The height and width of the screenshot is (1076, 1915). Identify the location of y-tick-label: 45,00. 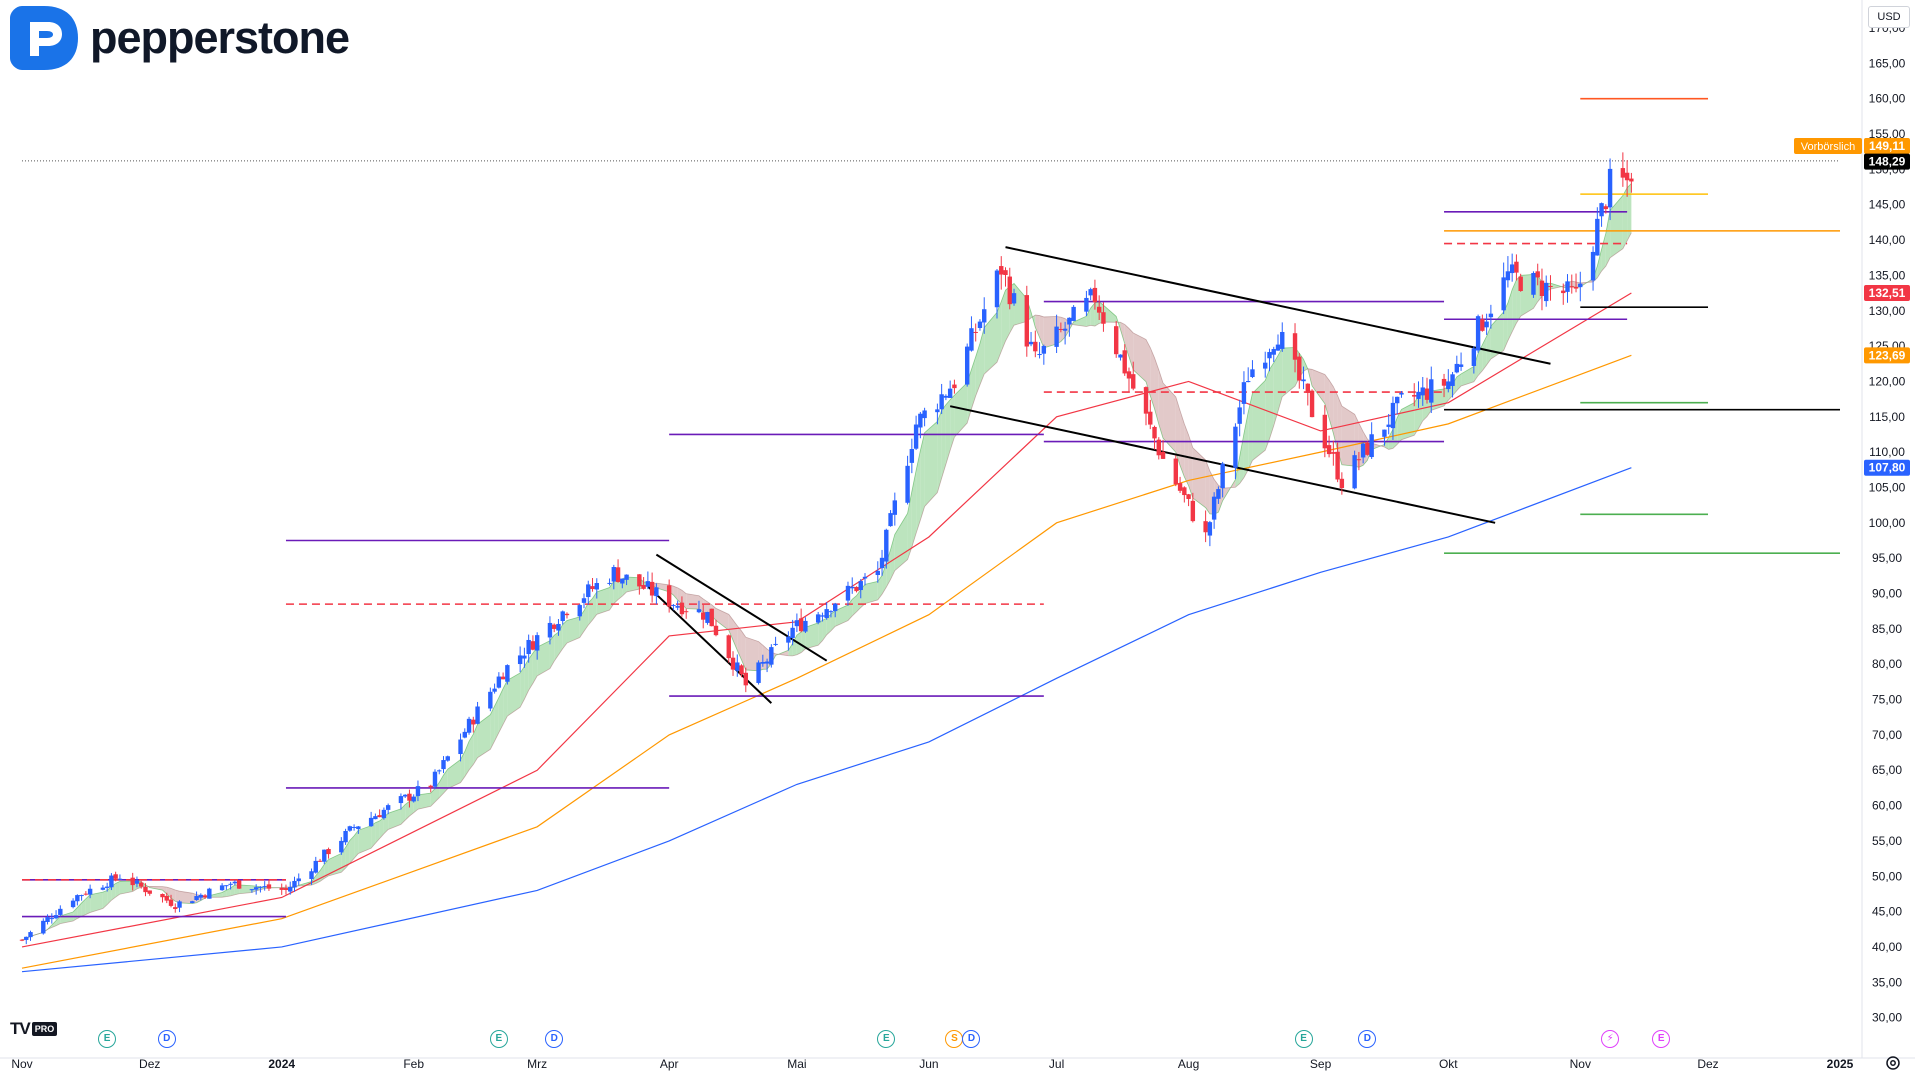
(1887, 912).